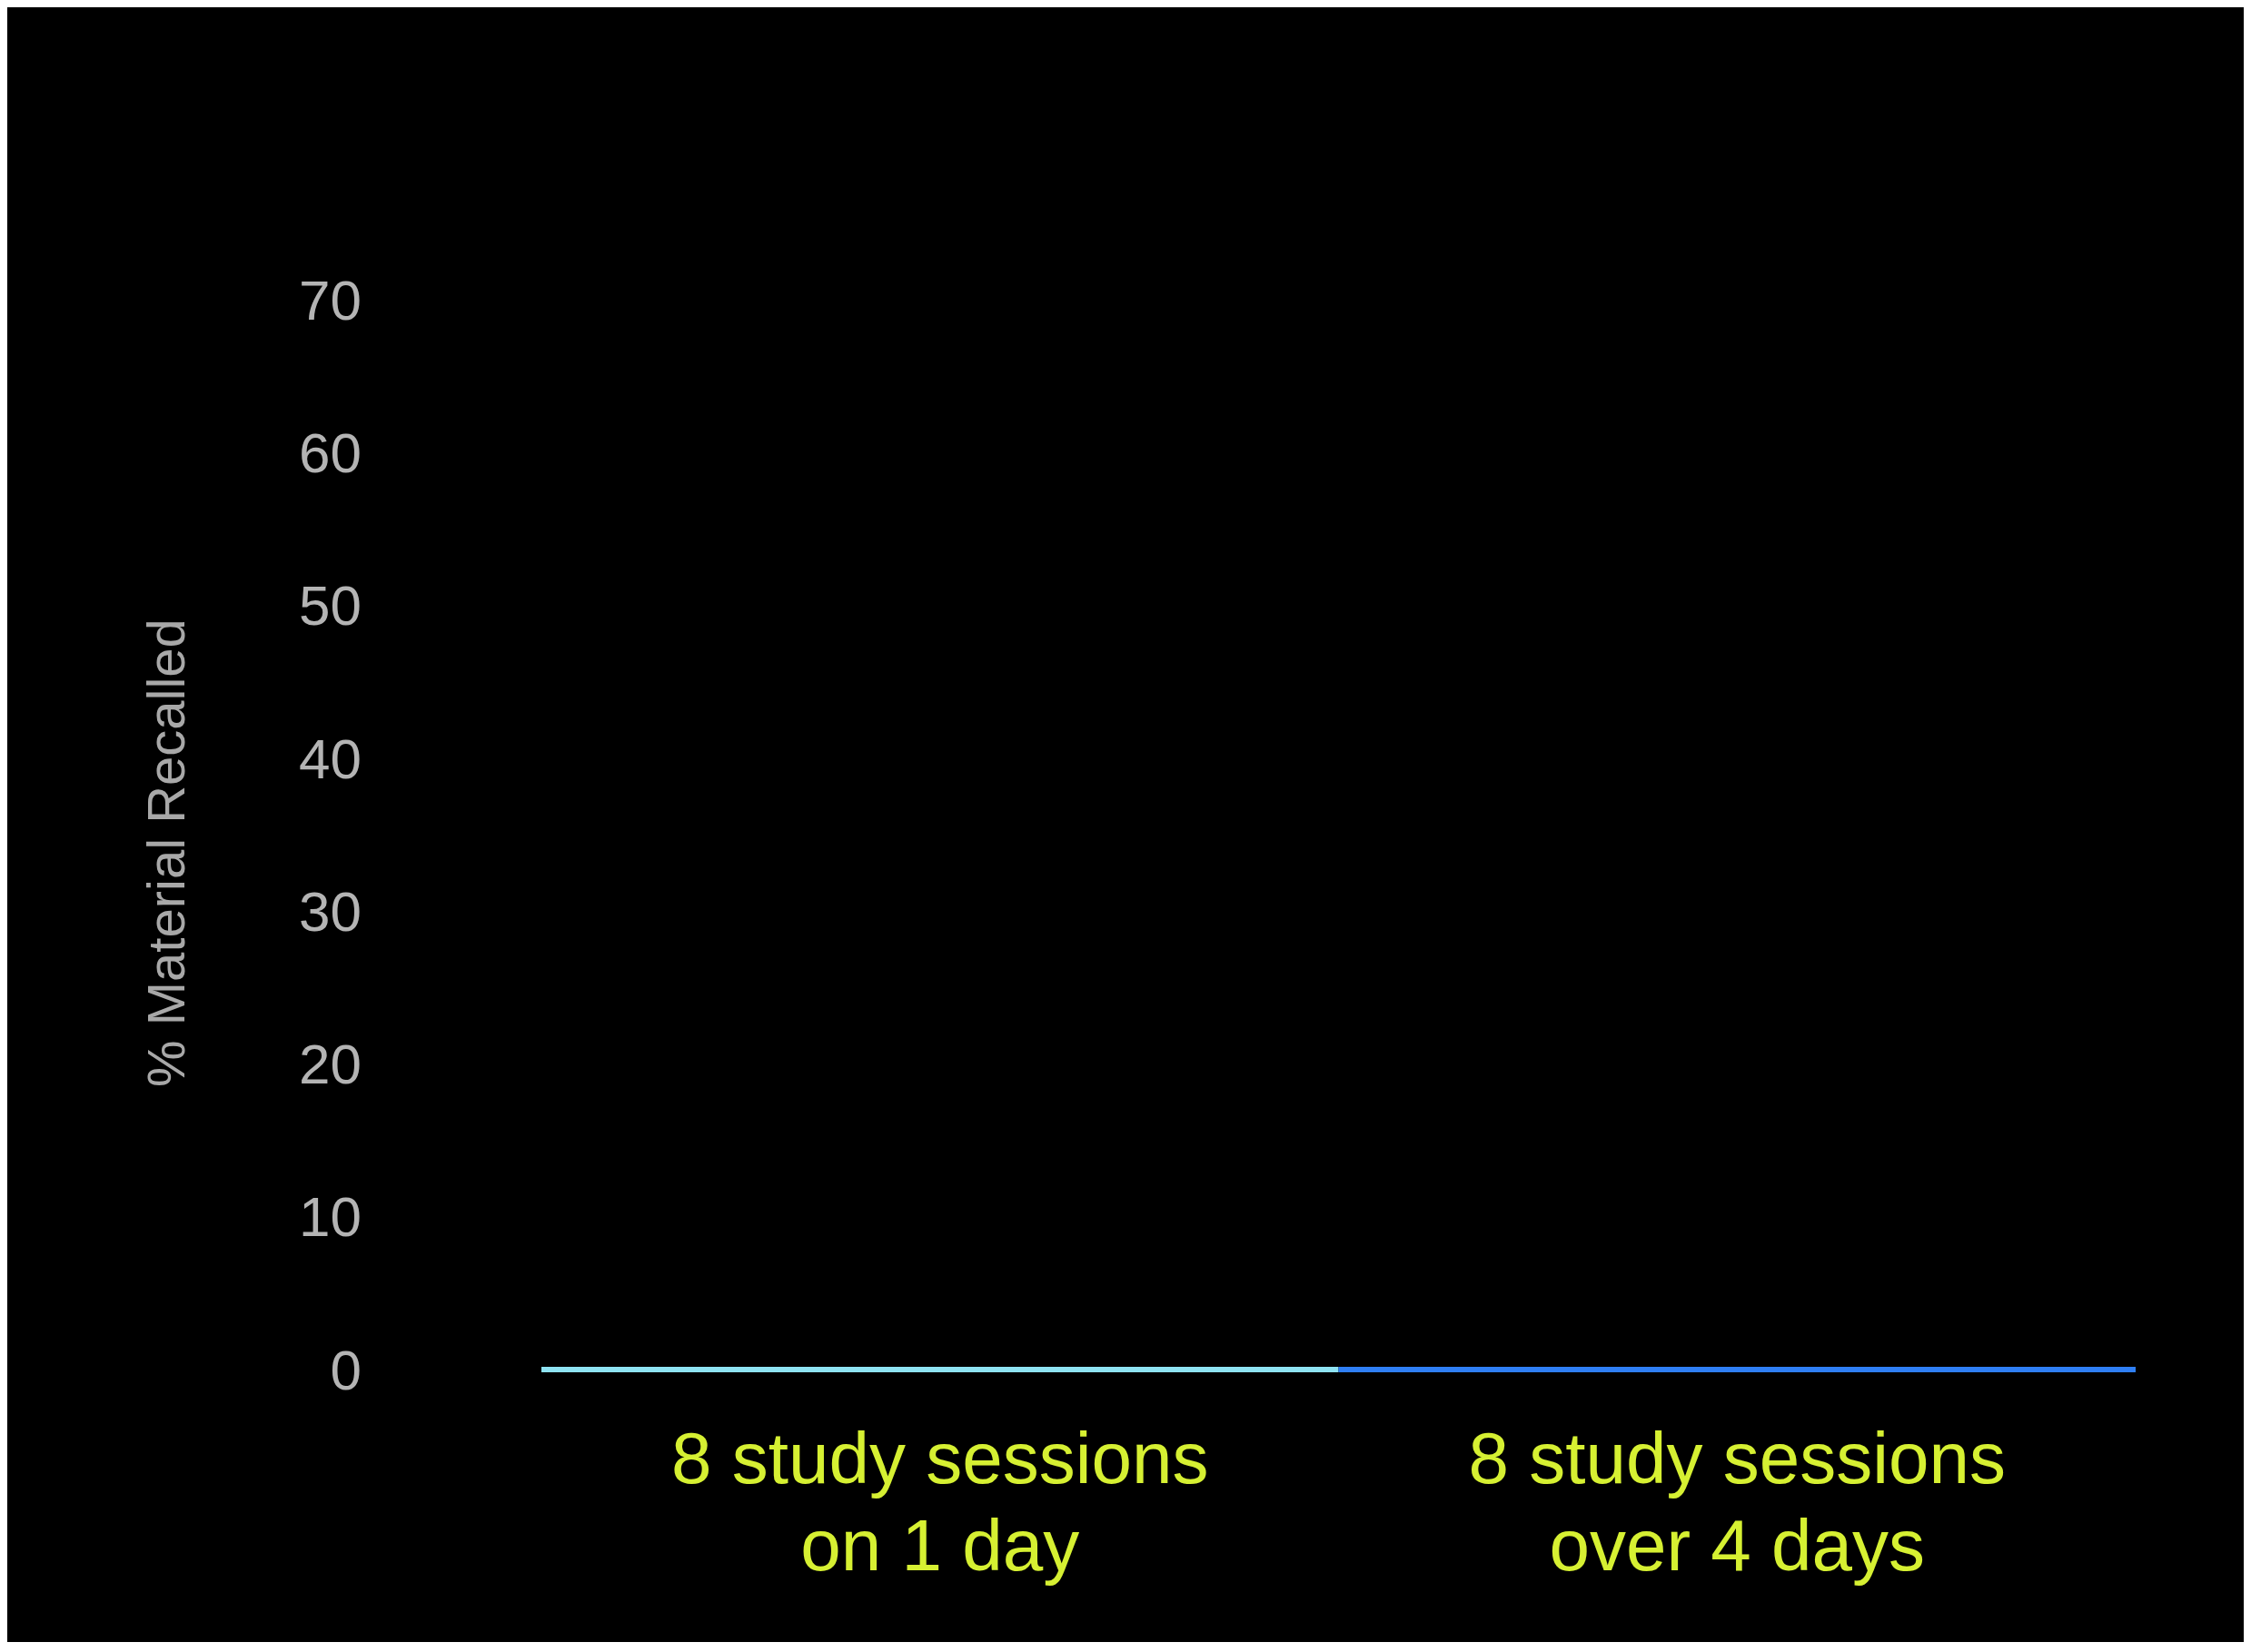 The width and height of the screenshot is (2251, 1652). What do you see at coordinates (940, 1502) in the screenshot?
I see `x-tick-label: 8 study sessions on 1 day` at bounding box center [940, 1502].